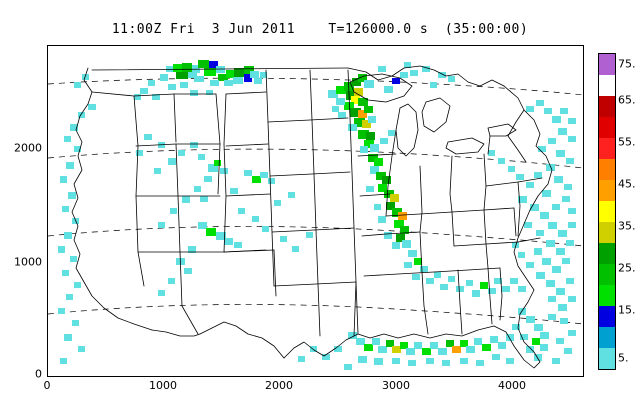  Describe the element at coordinates (28, 262) in the screenshot. I see `y-tick-1000: 1000` at that location.